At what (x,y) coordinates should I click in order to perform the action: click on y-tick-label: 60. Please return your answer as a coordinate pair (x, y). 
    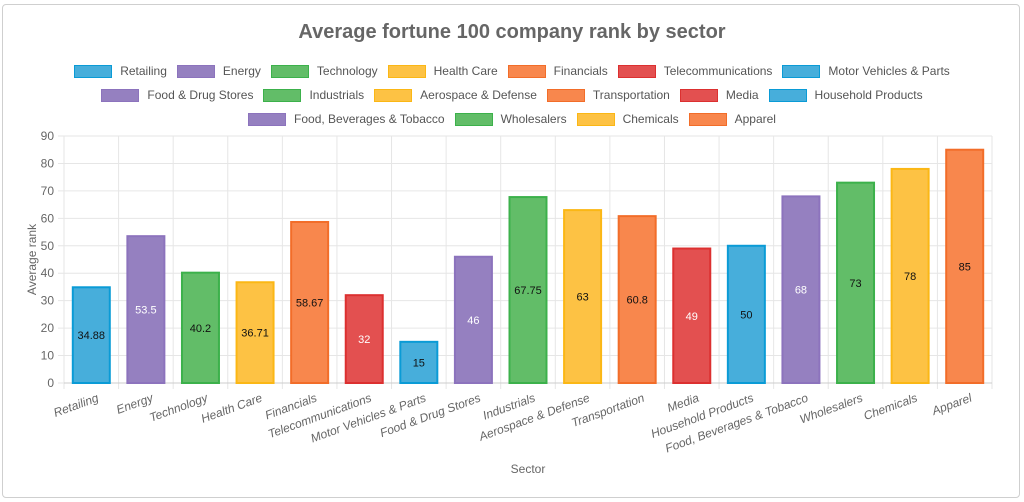
    Looking at the image, I should click on (48, 218).